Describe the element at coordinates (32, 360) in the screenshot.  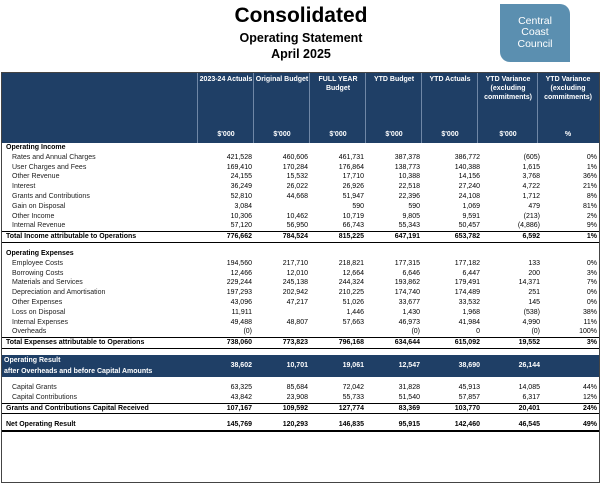
I see `row-label-line: Operating Result` at that location.